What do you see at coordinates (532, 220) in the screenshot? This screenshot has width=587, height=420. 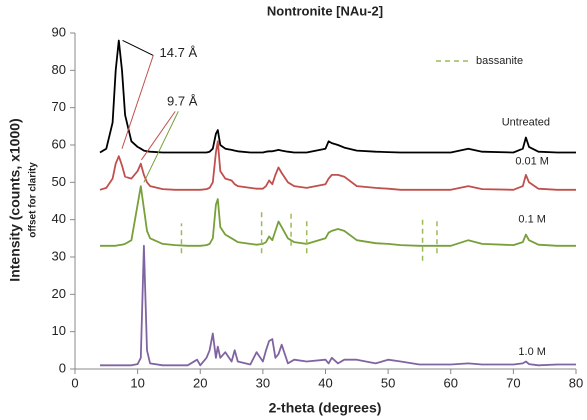 I see `series-label: 0.1 M` at bounding box center [532, 220].